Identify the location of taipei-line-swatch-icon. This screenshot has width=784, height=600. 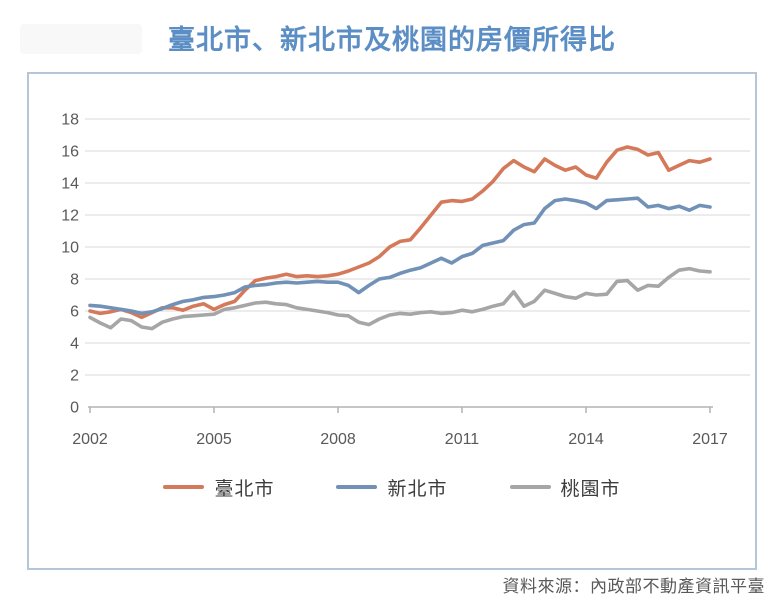
(184, 487).